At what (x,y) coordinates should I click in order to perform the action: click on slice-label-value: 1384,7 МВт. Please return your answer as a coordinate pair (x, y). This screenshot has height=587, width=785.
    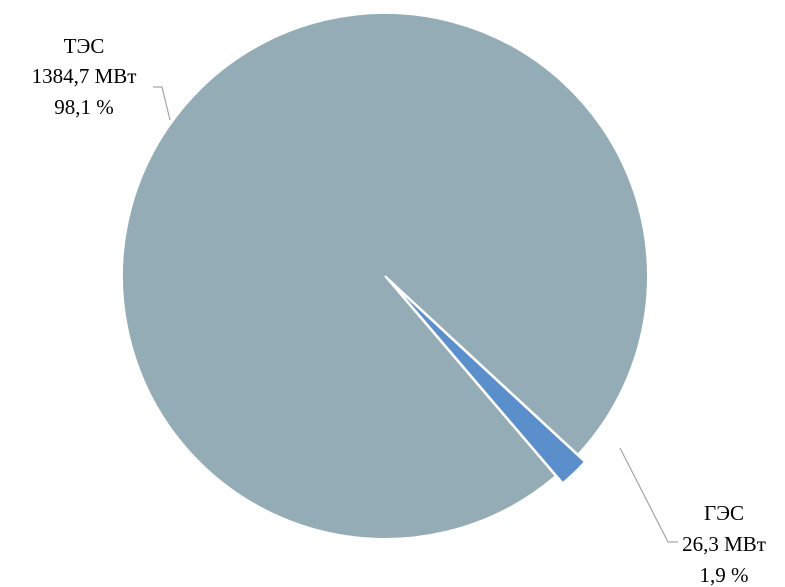
    Looking at the image, I should click on (84, 76).